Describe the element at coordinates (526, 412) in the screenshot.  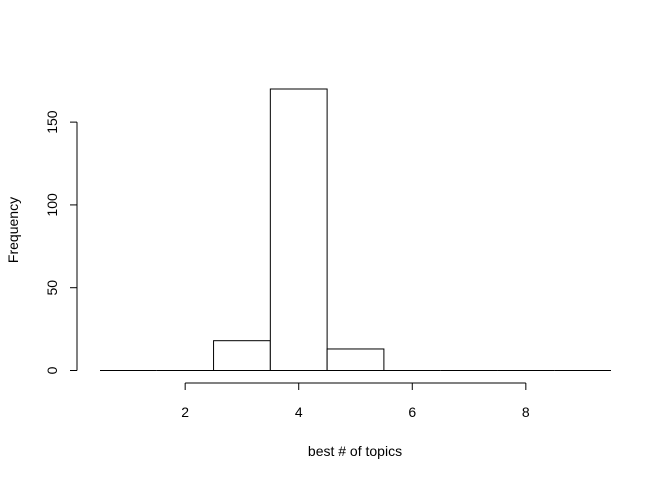
I see `x-tick-label: 8` at that location.